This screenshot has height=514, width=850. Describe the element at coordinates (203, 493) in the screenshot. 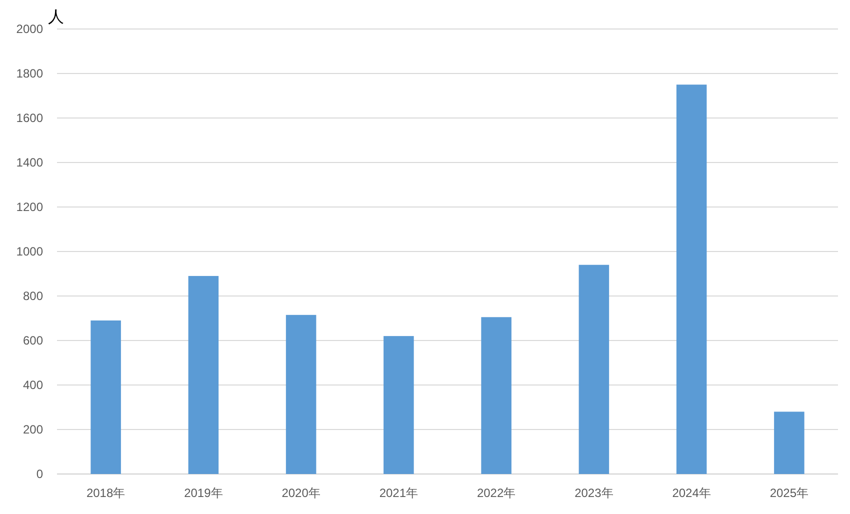

I see `x-tick-label: 2019年` at that location.